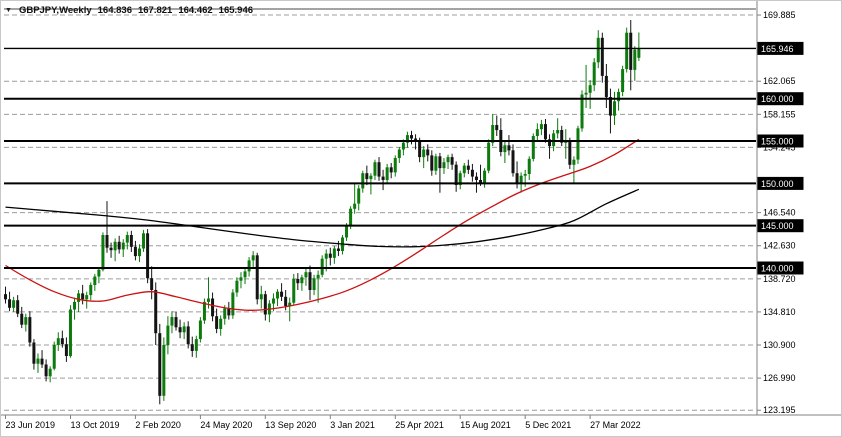  I want to click on price-tick-label: 123.195, so click(779, 410).